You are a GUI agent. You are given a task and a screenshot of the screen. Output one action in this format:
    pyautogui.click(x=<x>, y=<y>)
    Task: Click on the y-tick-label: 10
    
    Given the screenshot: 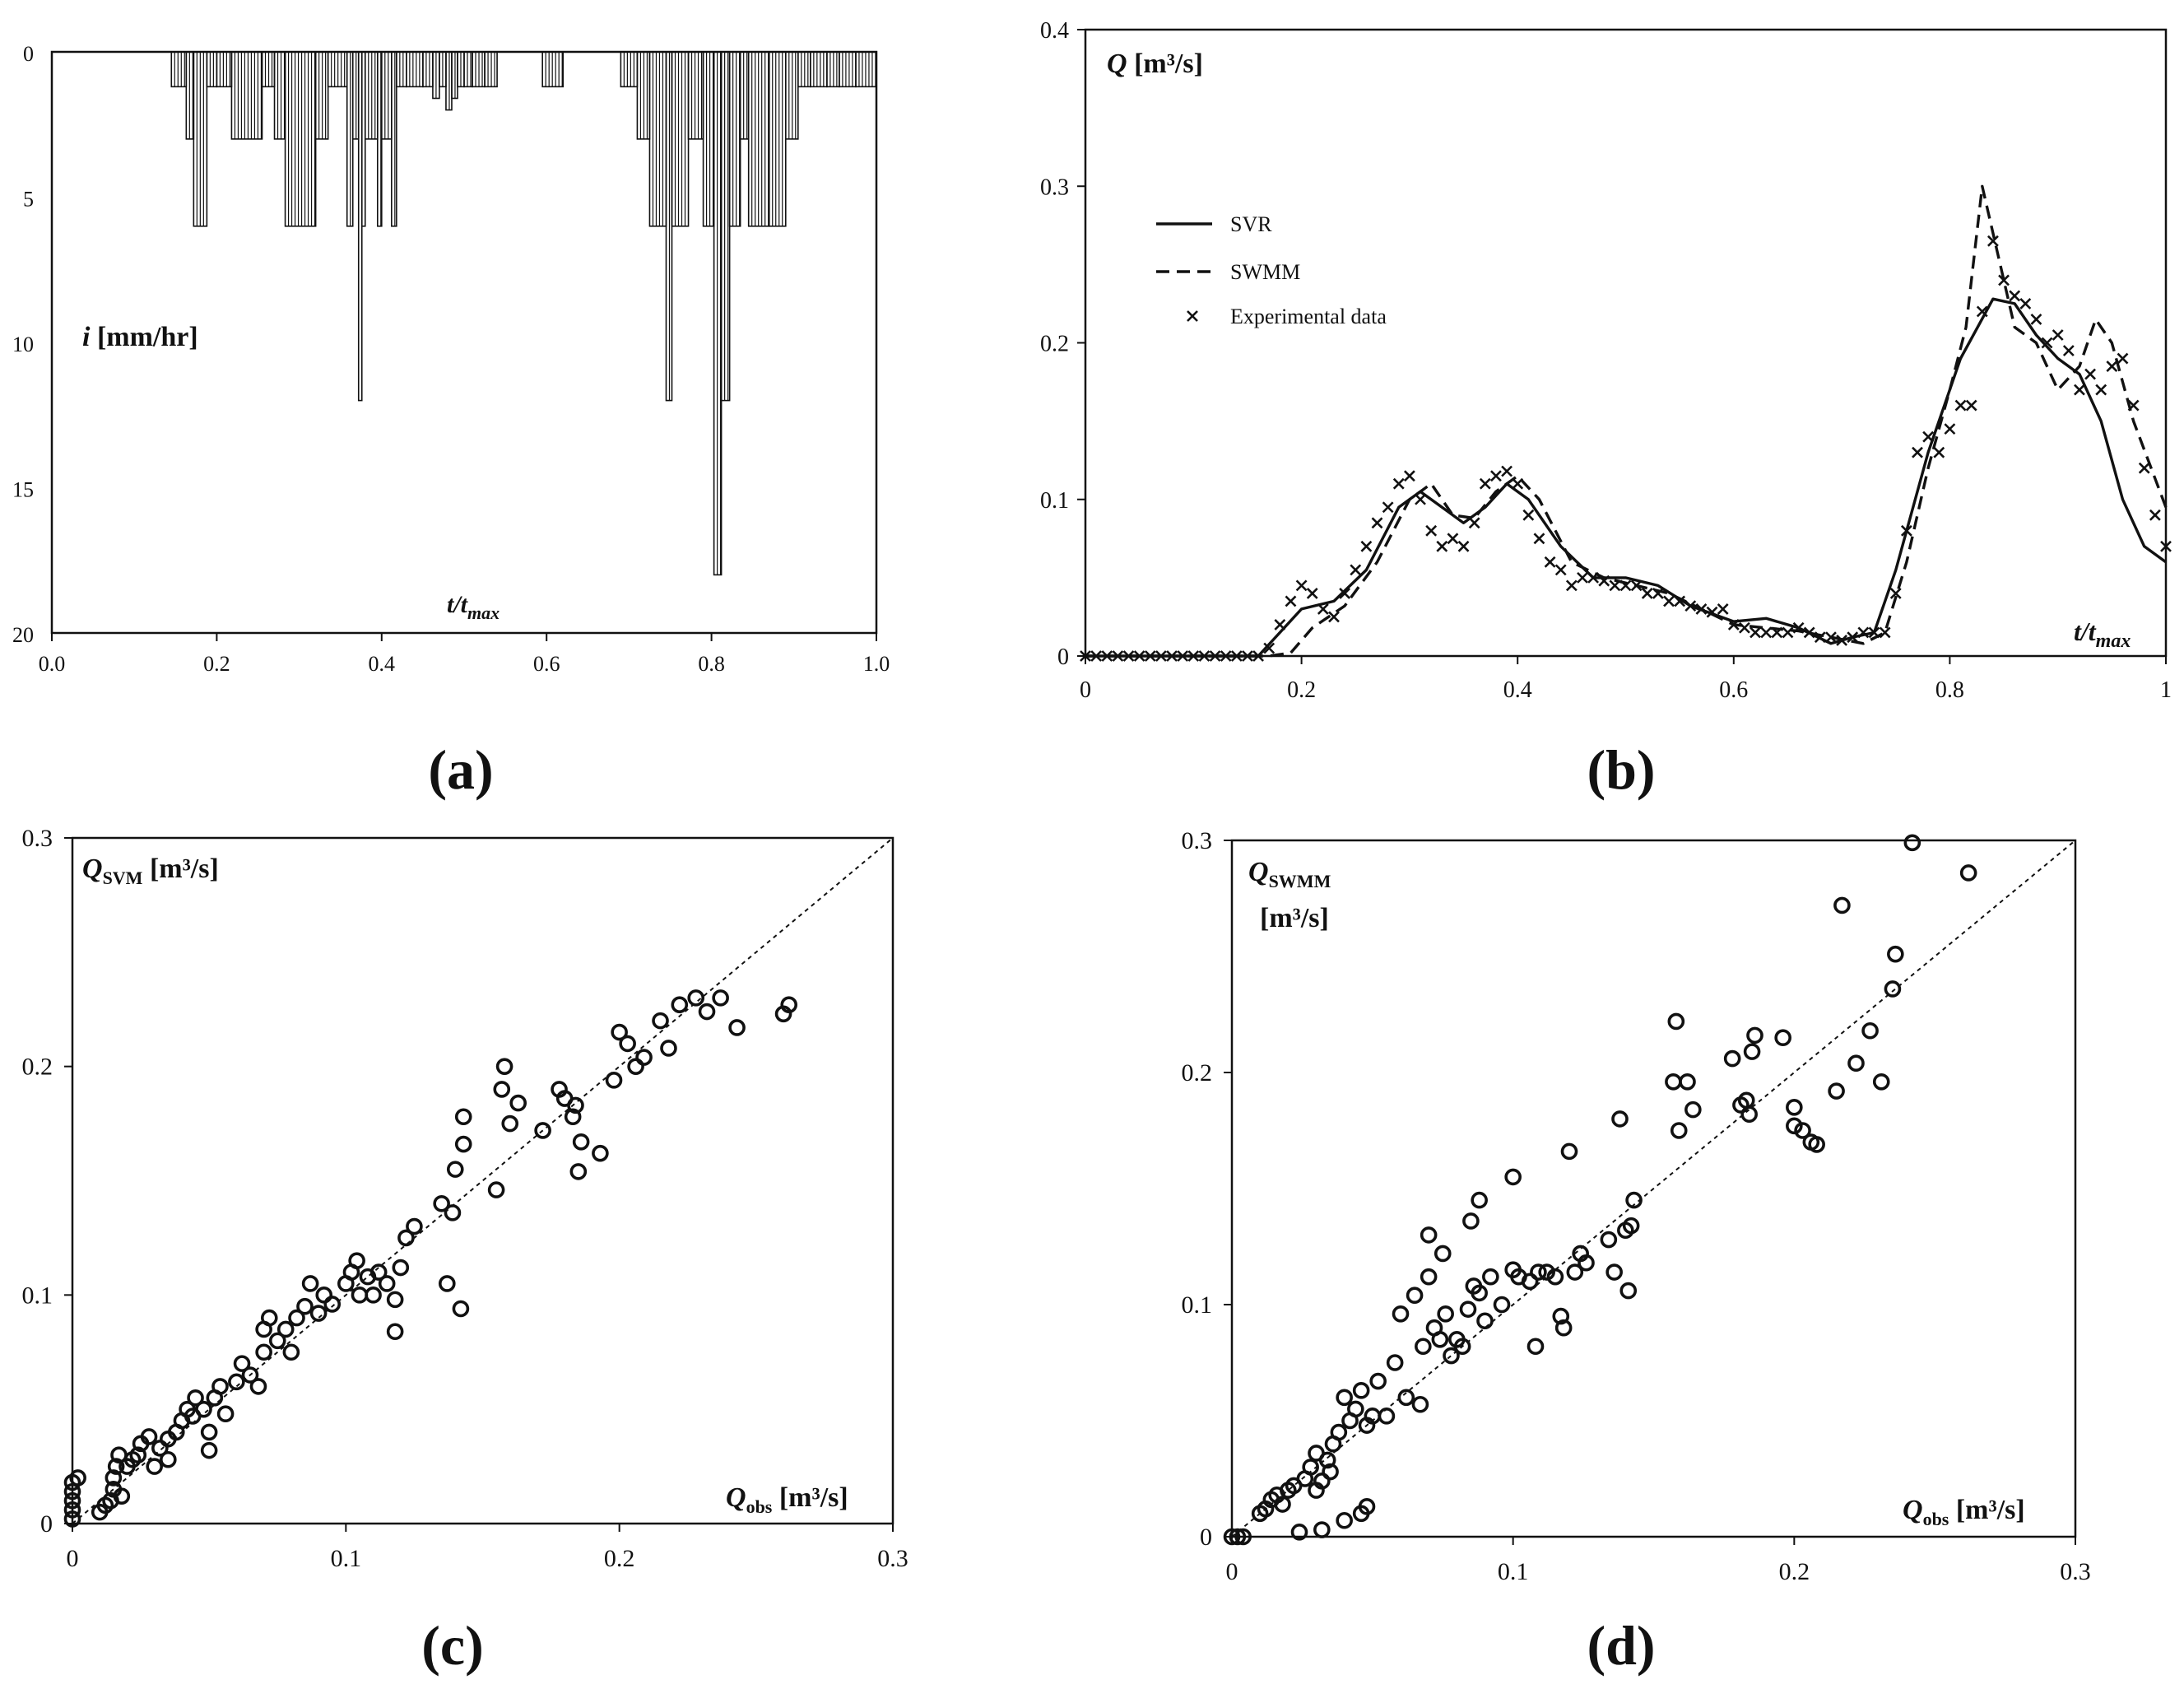 What is the action you would take?
    pyautogui.click(x=23, y=344)
    